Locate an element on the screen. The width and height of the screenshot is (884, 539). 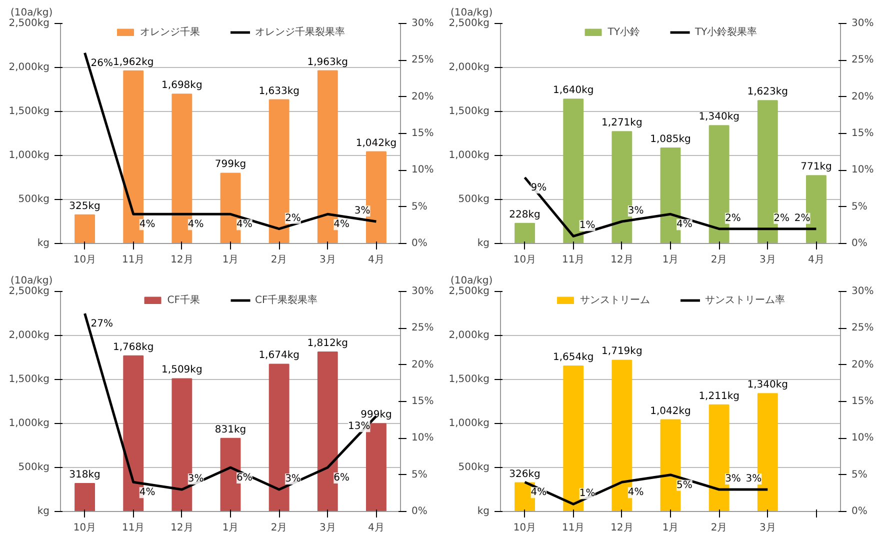
data-label: 13% is located at coordinates (359, 426).